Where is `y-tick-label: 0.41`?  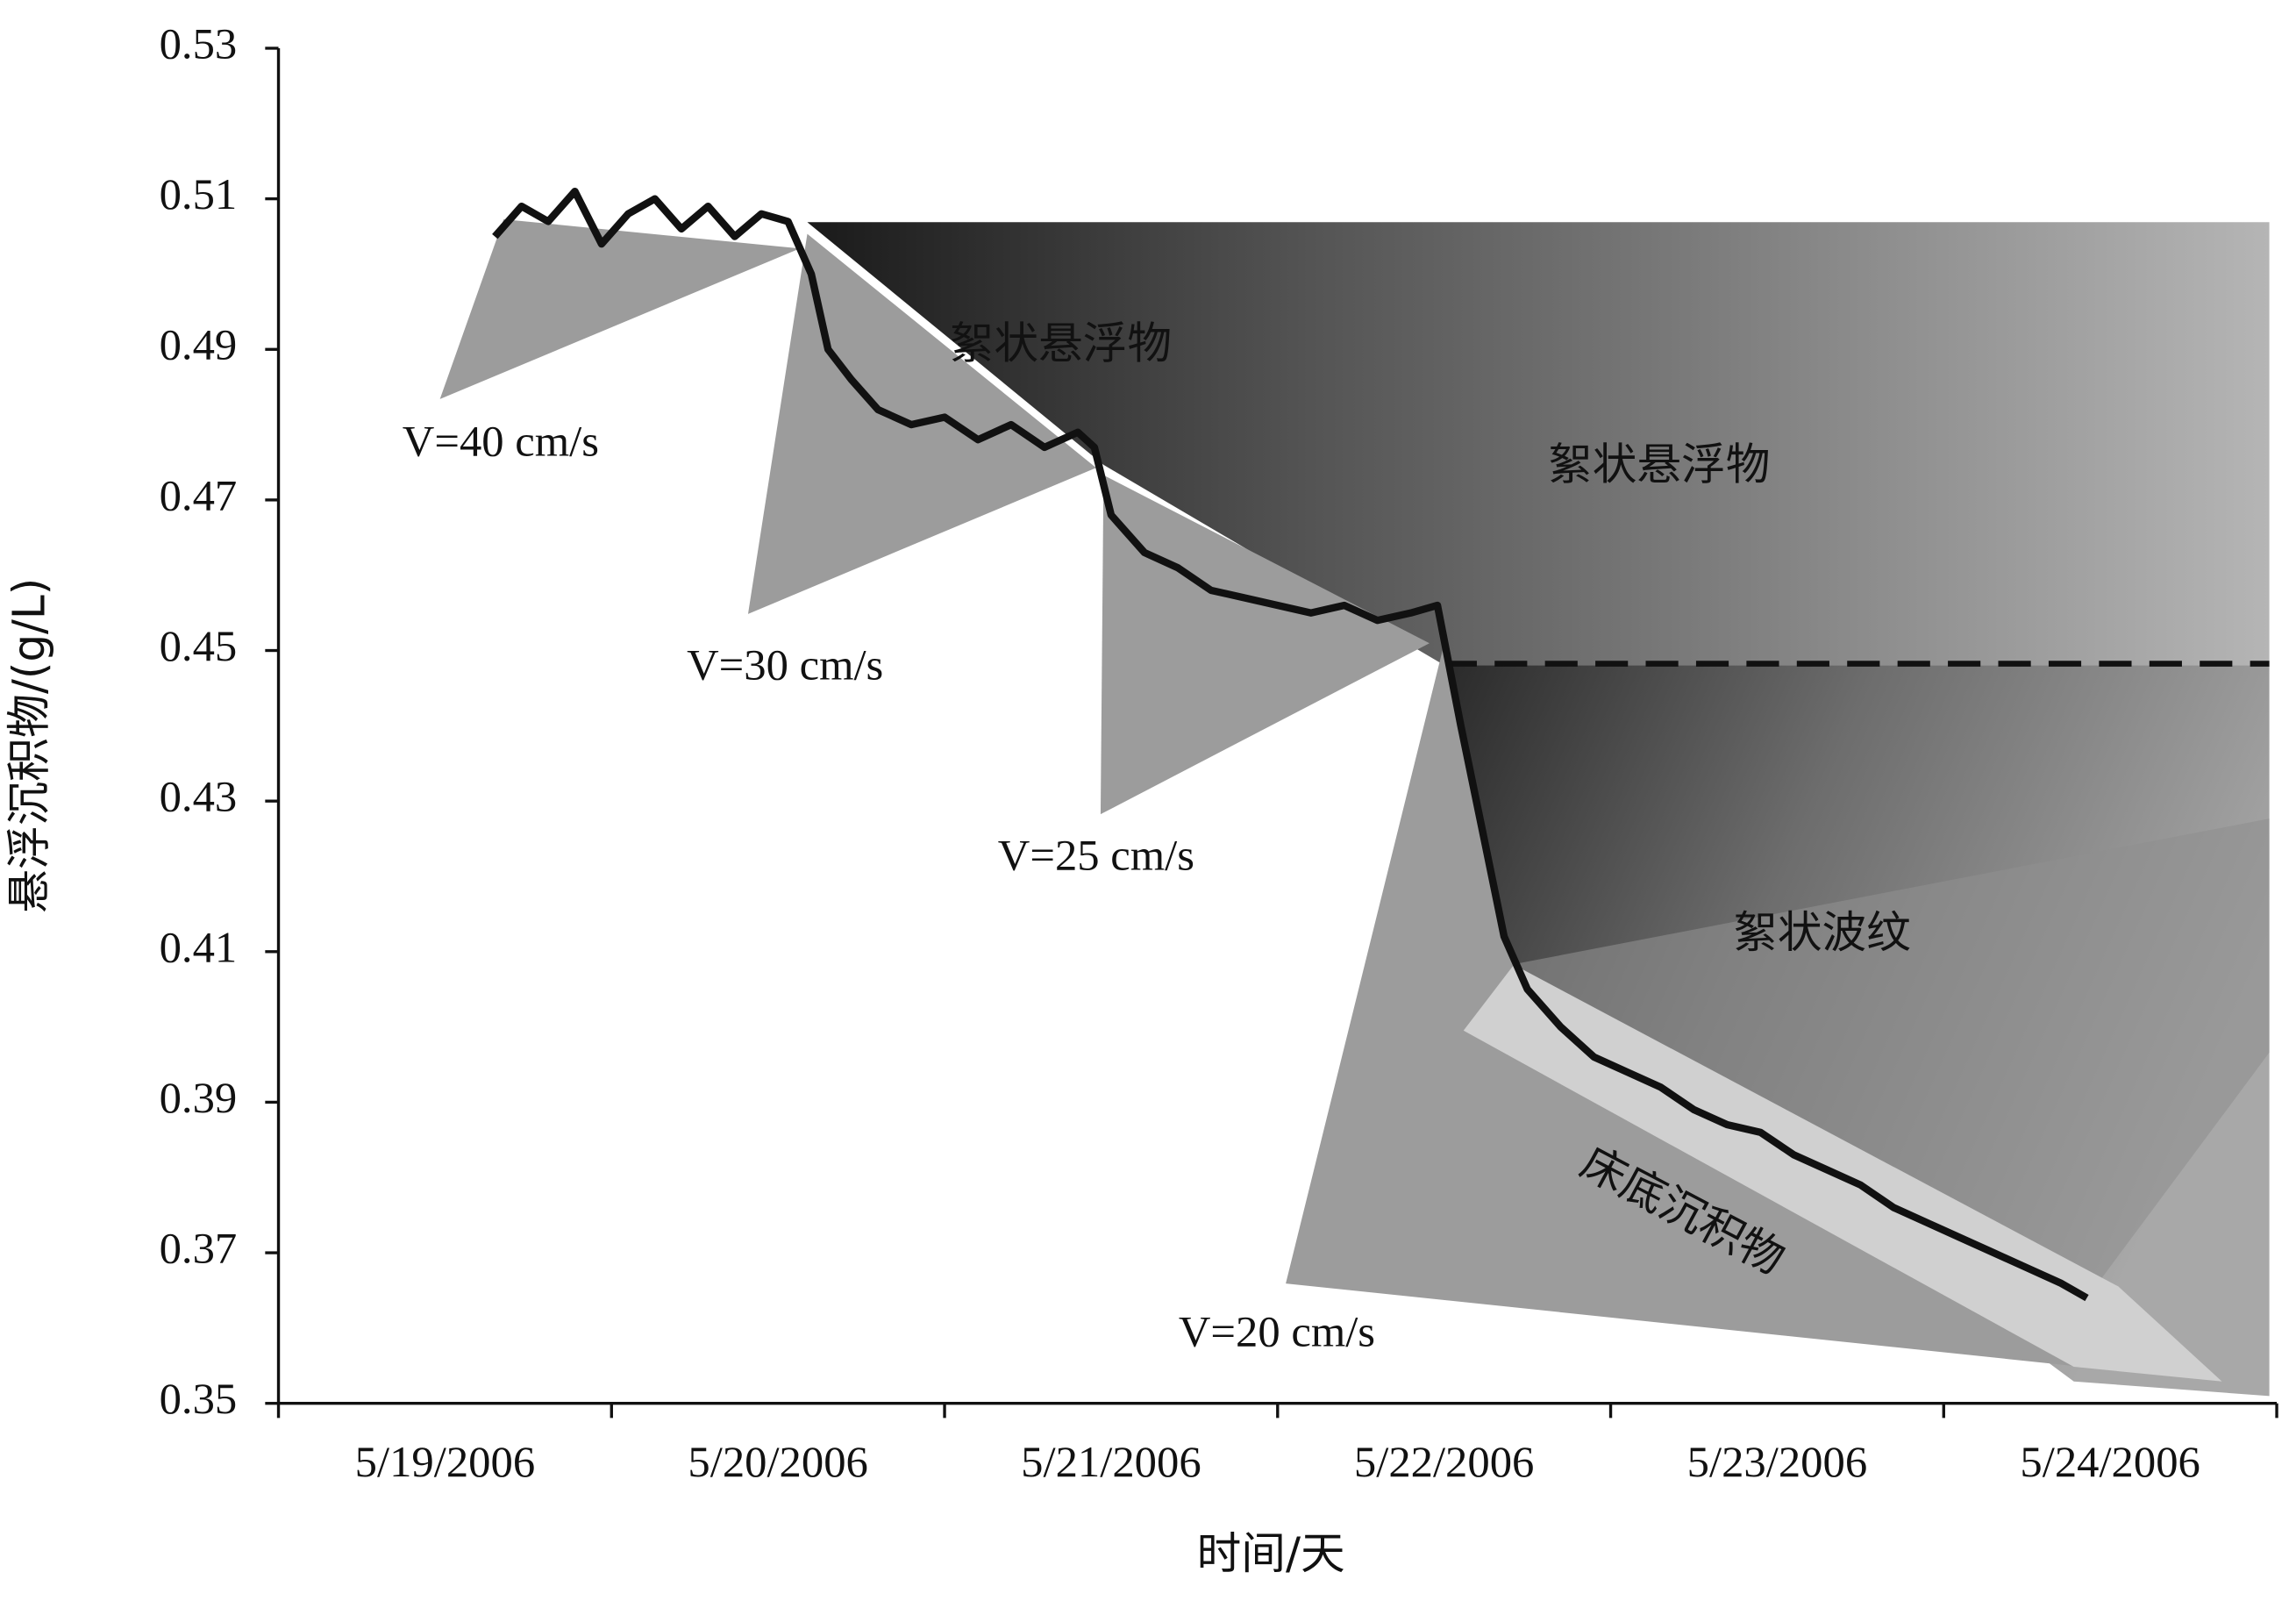 y-tick-label: 0.41 is located at coordinates (199, 948).